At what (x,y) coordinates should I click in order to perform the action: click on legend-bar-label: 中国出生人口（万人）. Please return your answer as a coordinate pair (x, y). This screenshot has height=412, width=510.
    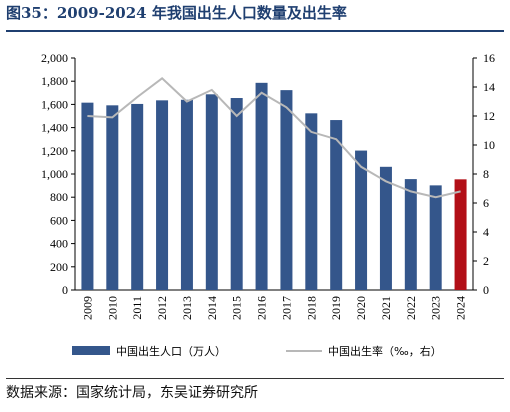
    Looking at the image, I should click on (171, 351).